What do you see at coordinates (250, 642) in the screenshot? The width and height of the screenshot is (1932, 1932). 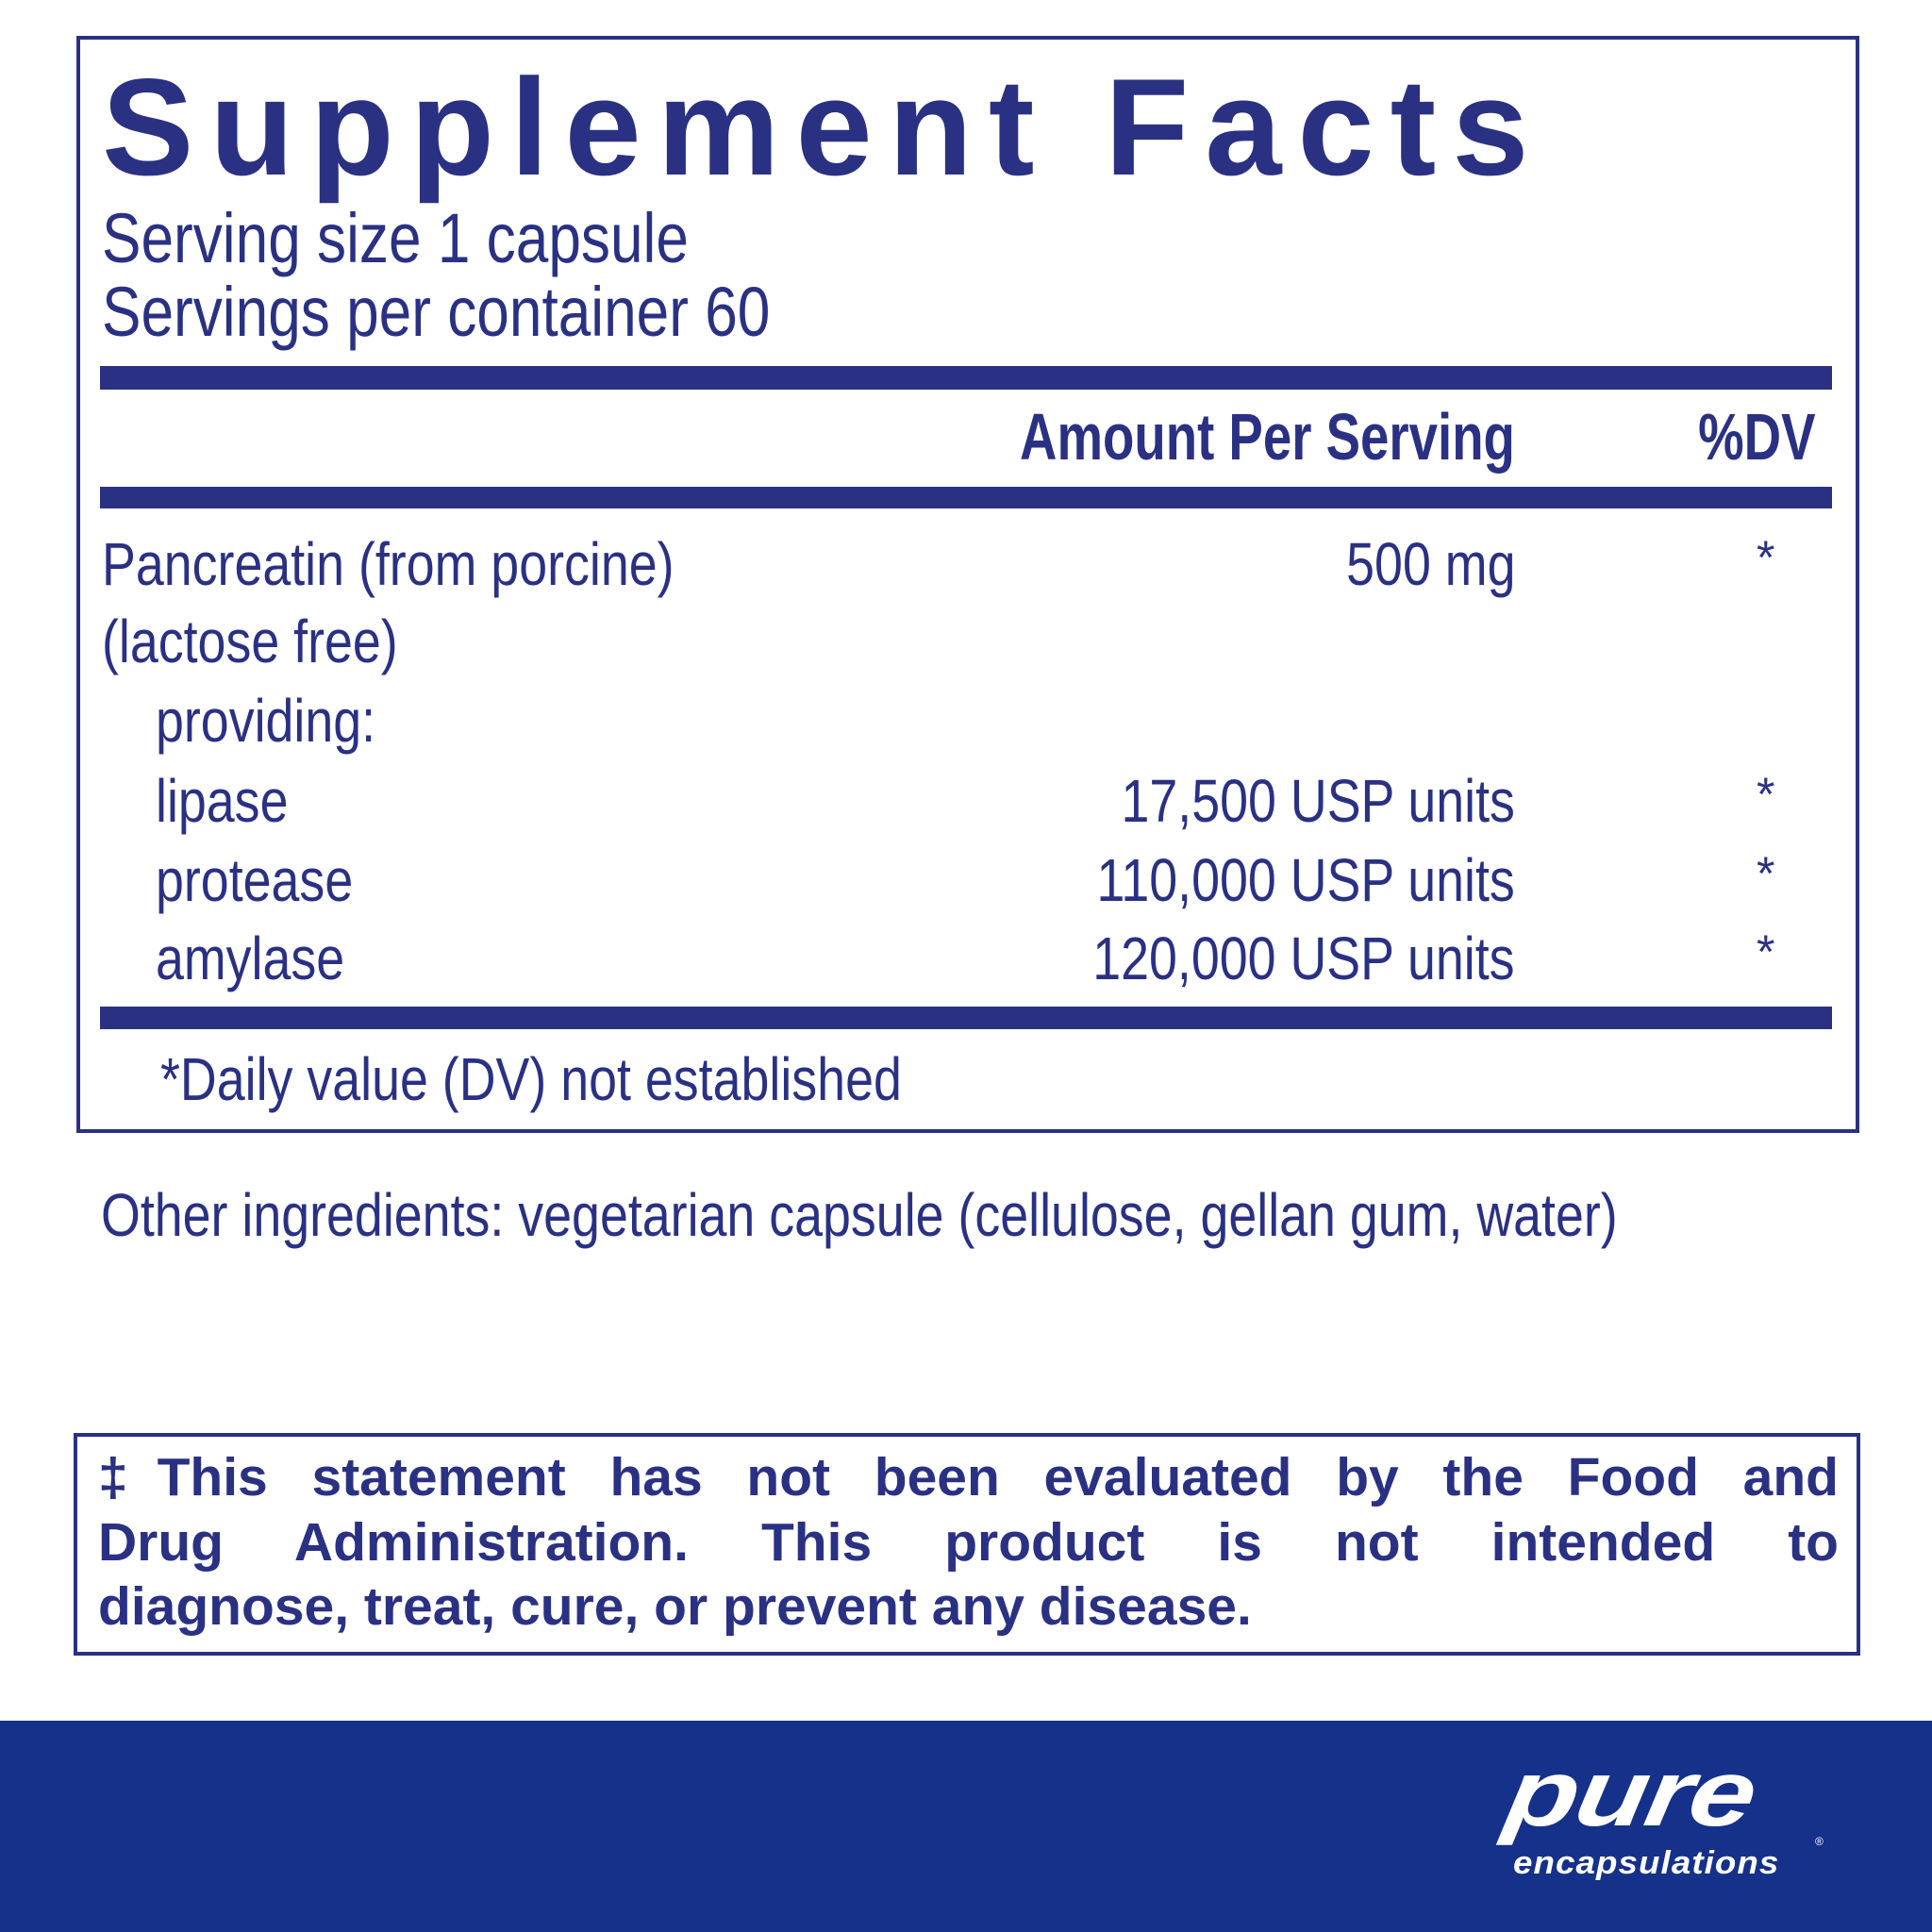 I see `ingredient-name: (lactose free)` at bounding box center [250, 642].